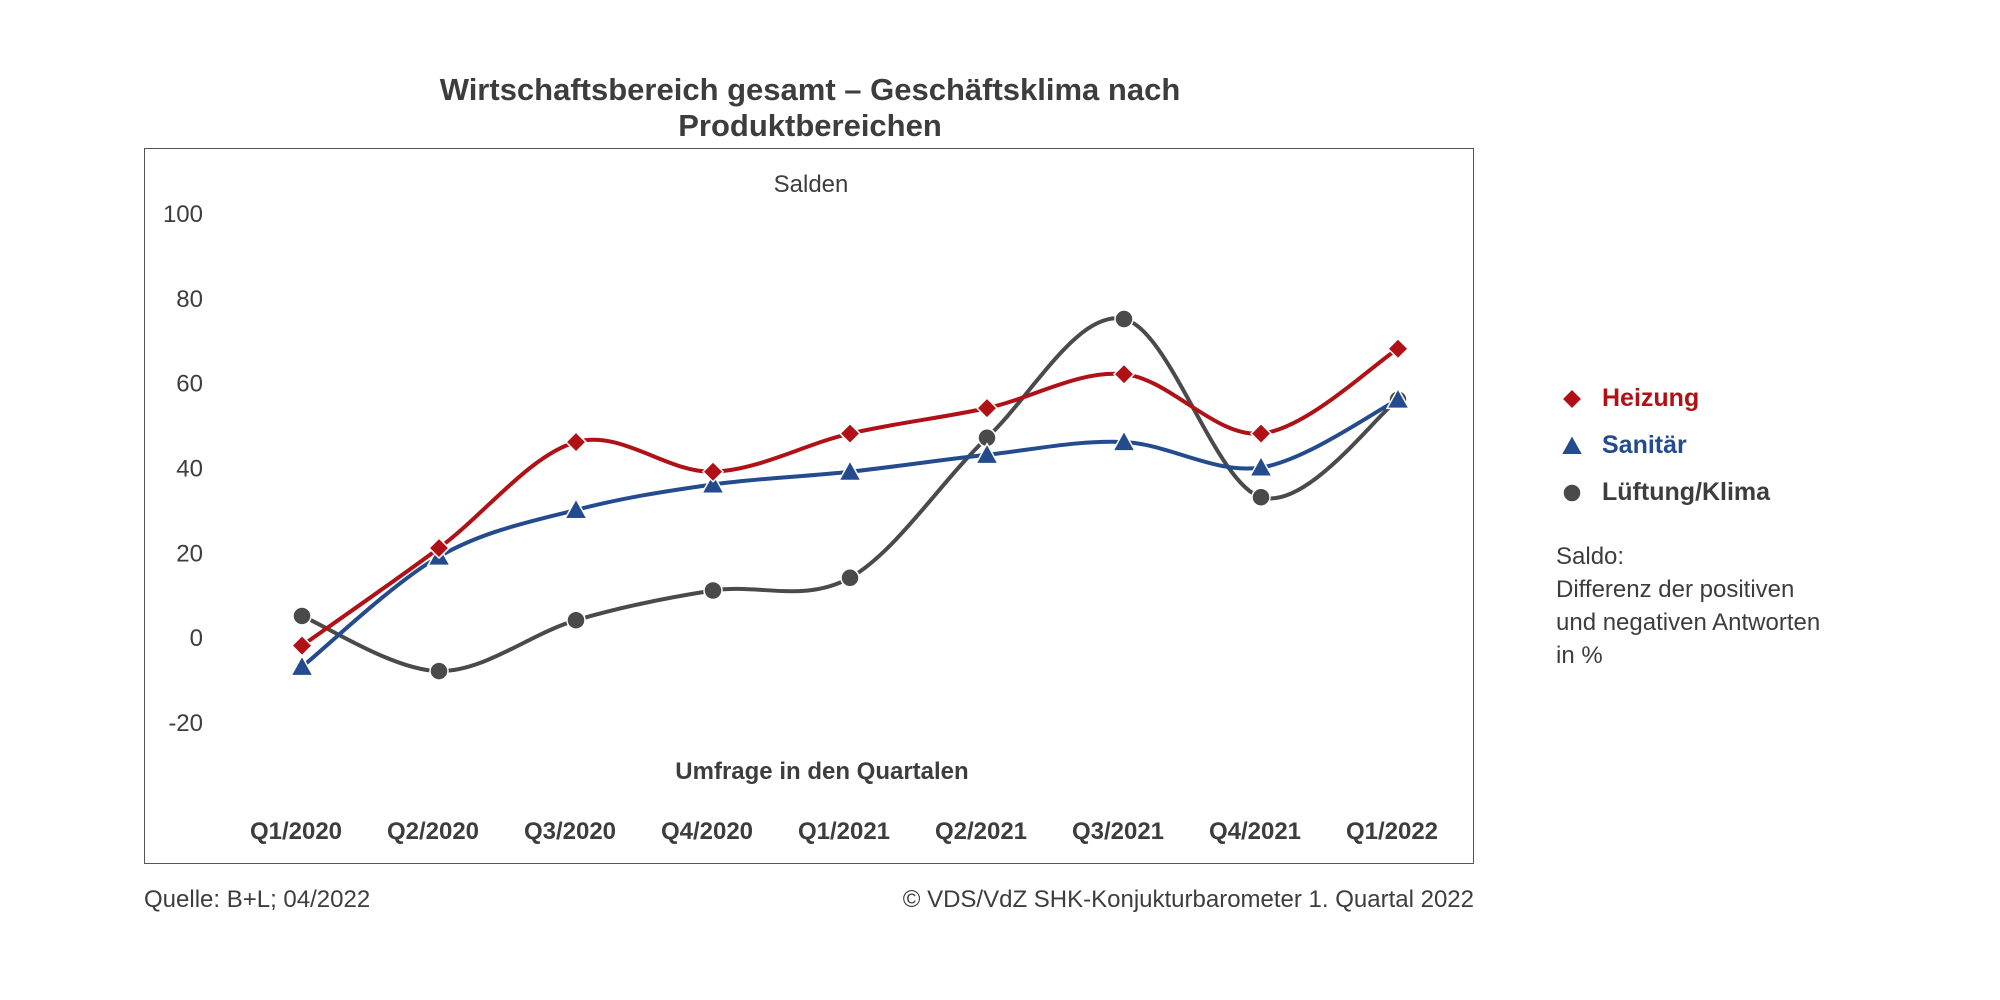 This screenshot has height=1000, width=2000. Describe the element at coordinates (981, 831) in the screenshot. I see `x-tick-label: Q2/2021` at that location.